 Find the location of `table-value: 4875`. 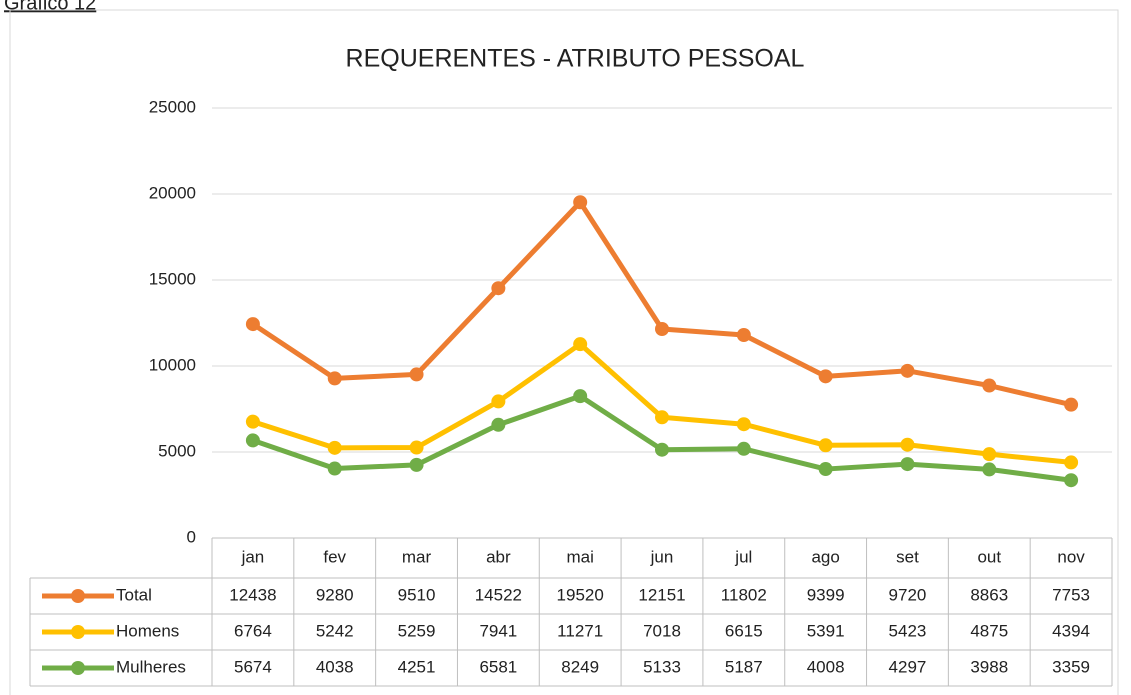

table-value: 4875 is located at coordinates (989, 630).